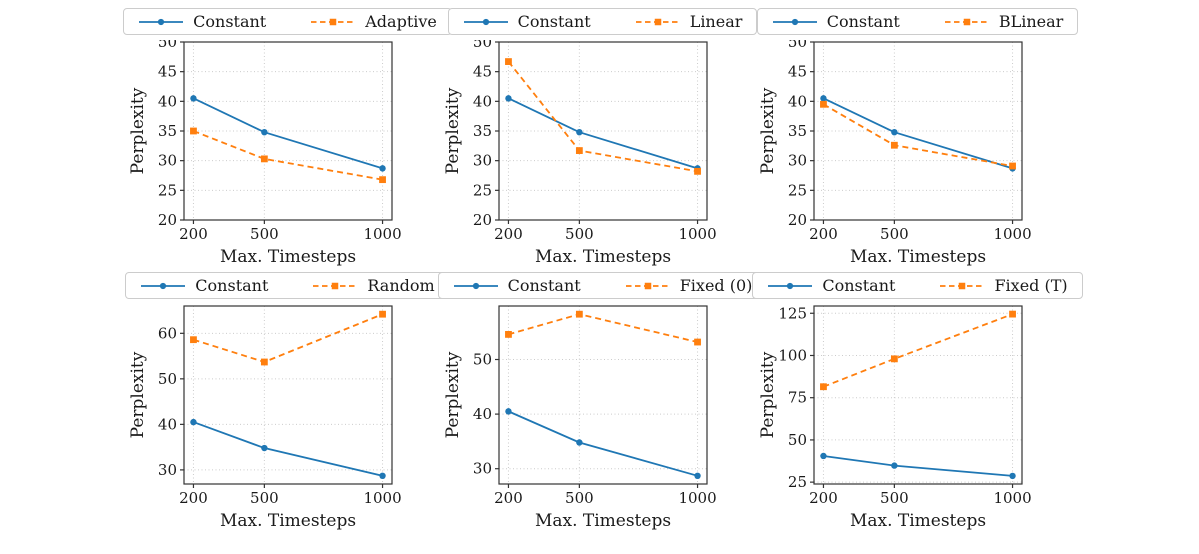  Describe the element at coordinates (894, 359) in the screenshot. I see `data-point-fixed-t` at that location.